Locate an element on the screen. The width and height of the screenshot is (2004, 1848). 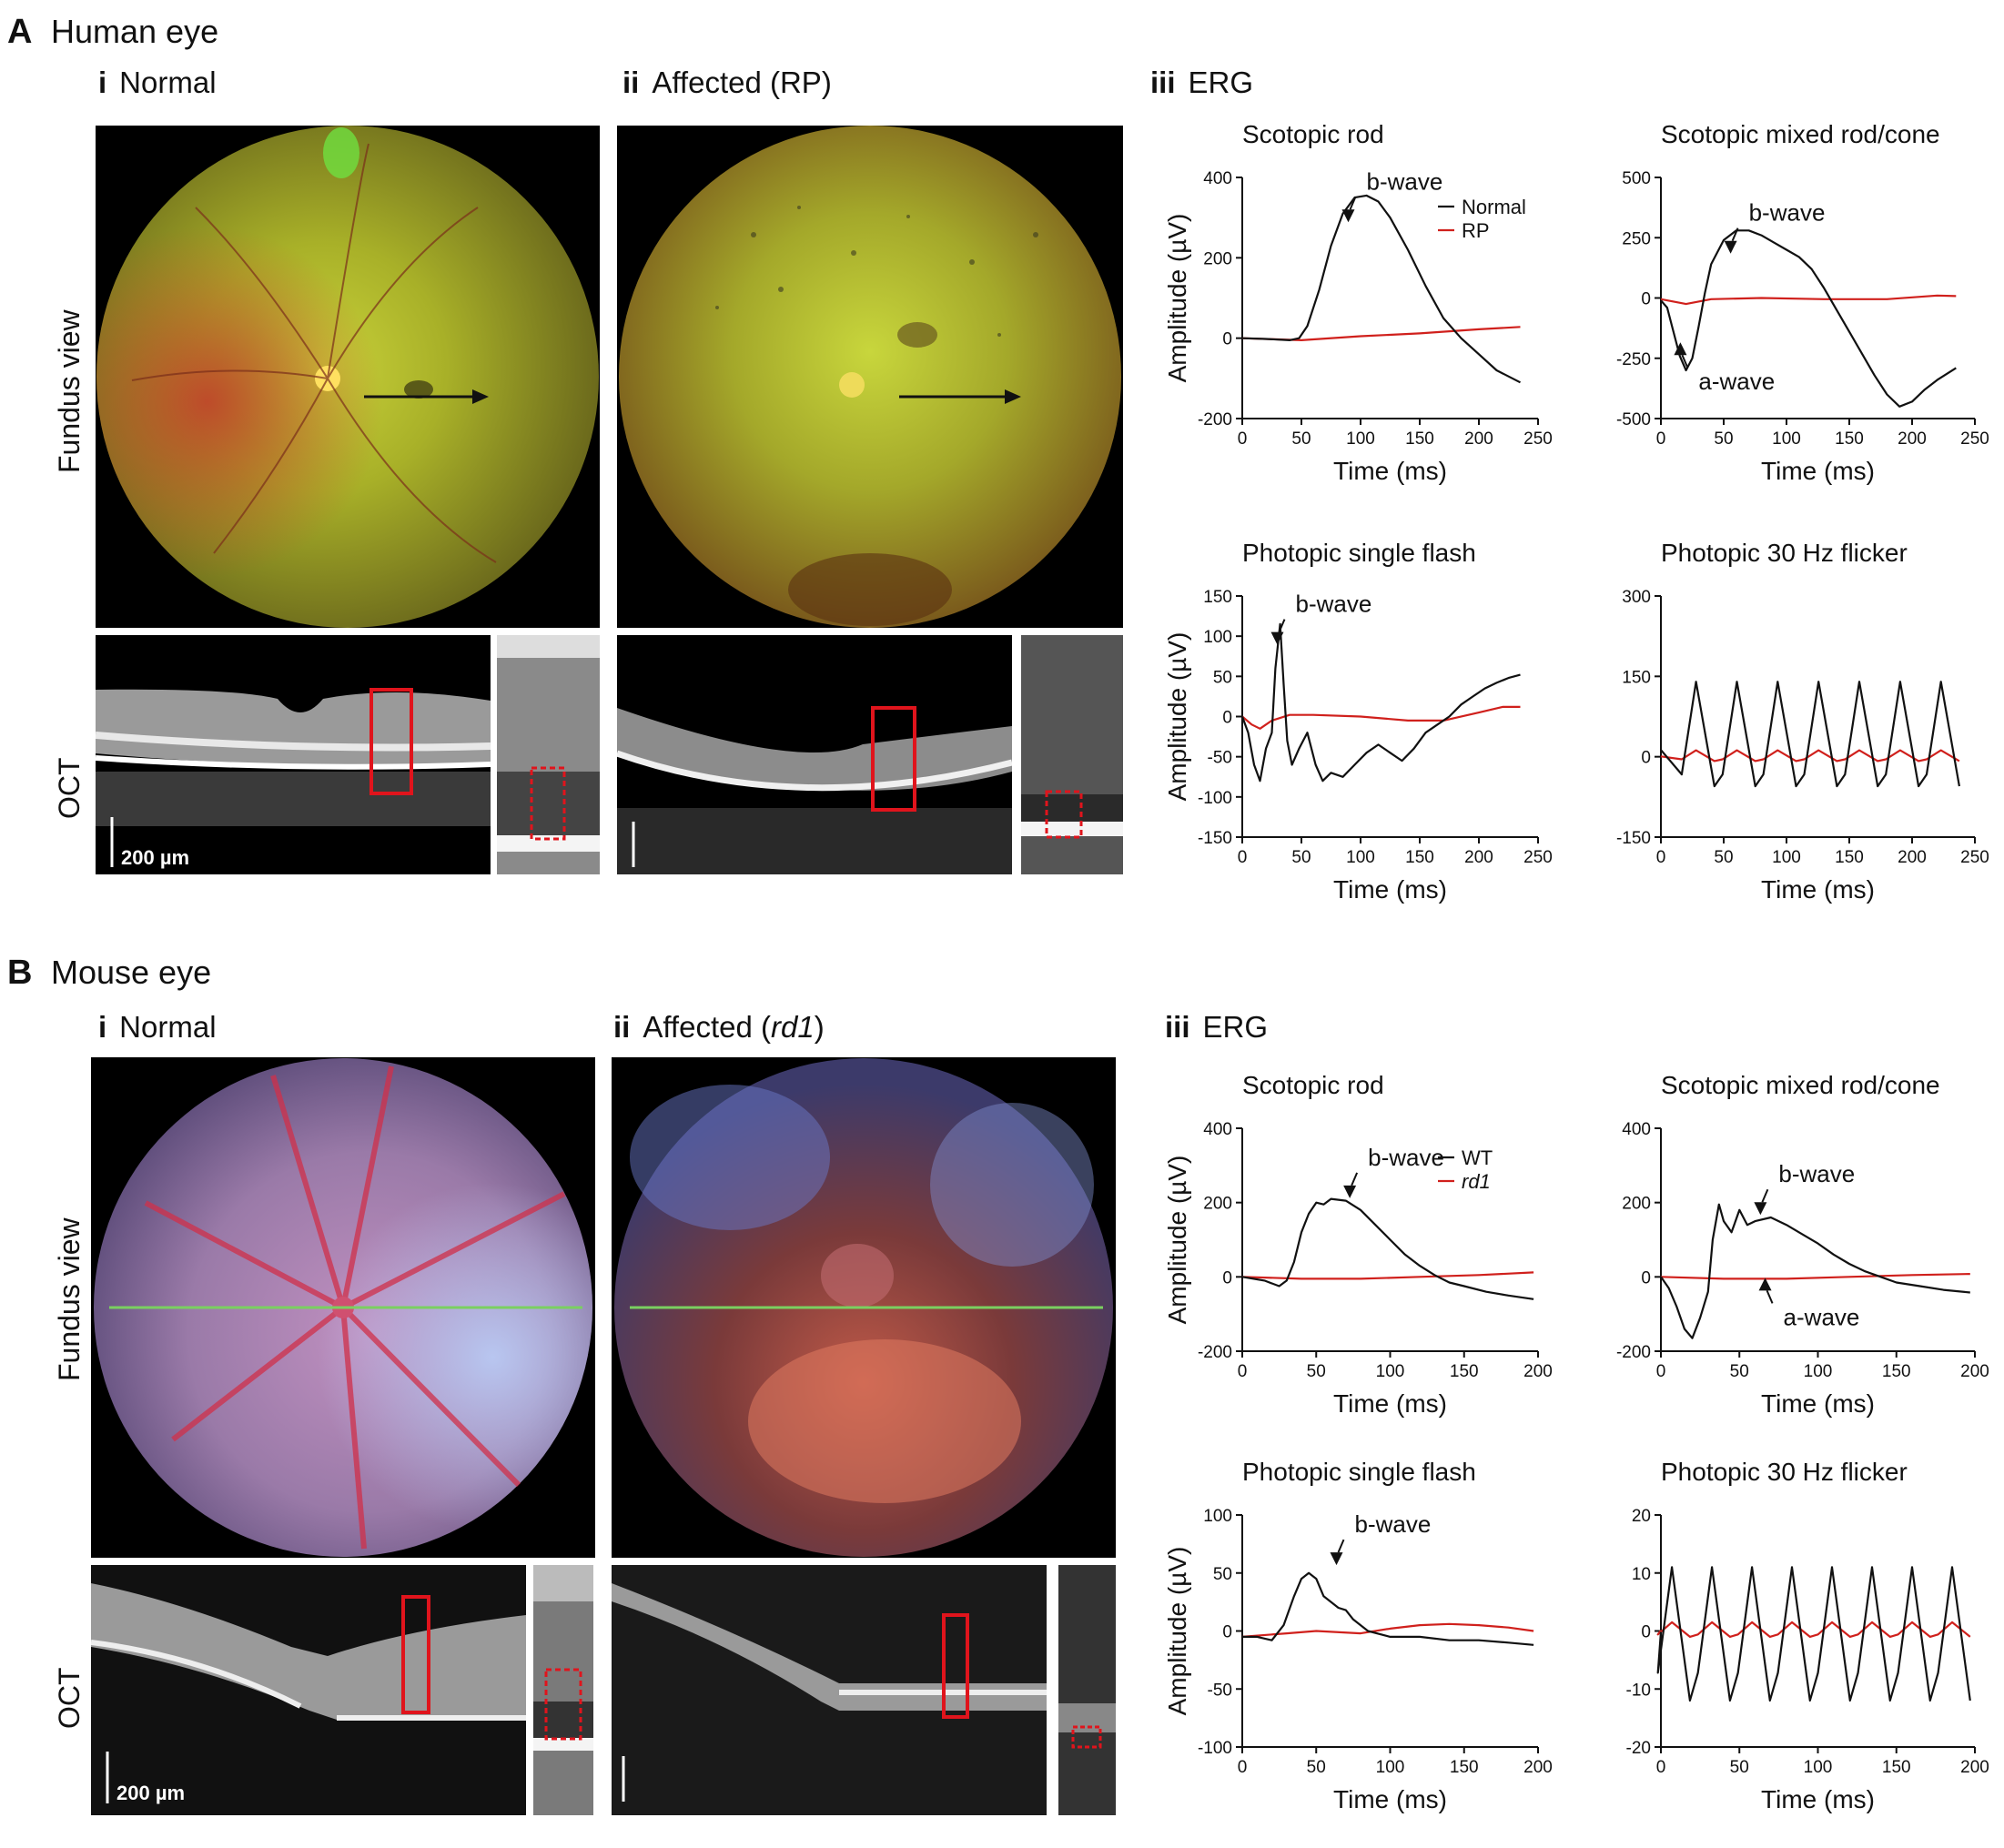
human-normal-oct-zoom-image is located at coordinates (548, 754).